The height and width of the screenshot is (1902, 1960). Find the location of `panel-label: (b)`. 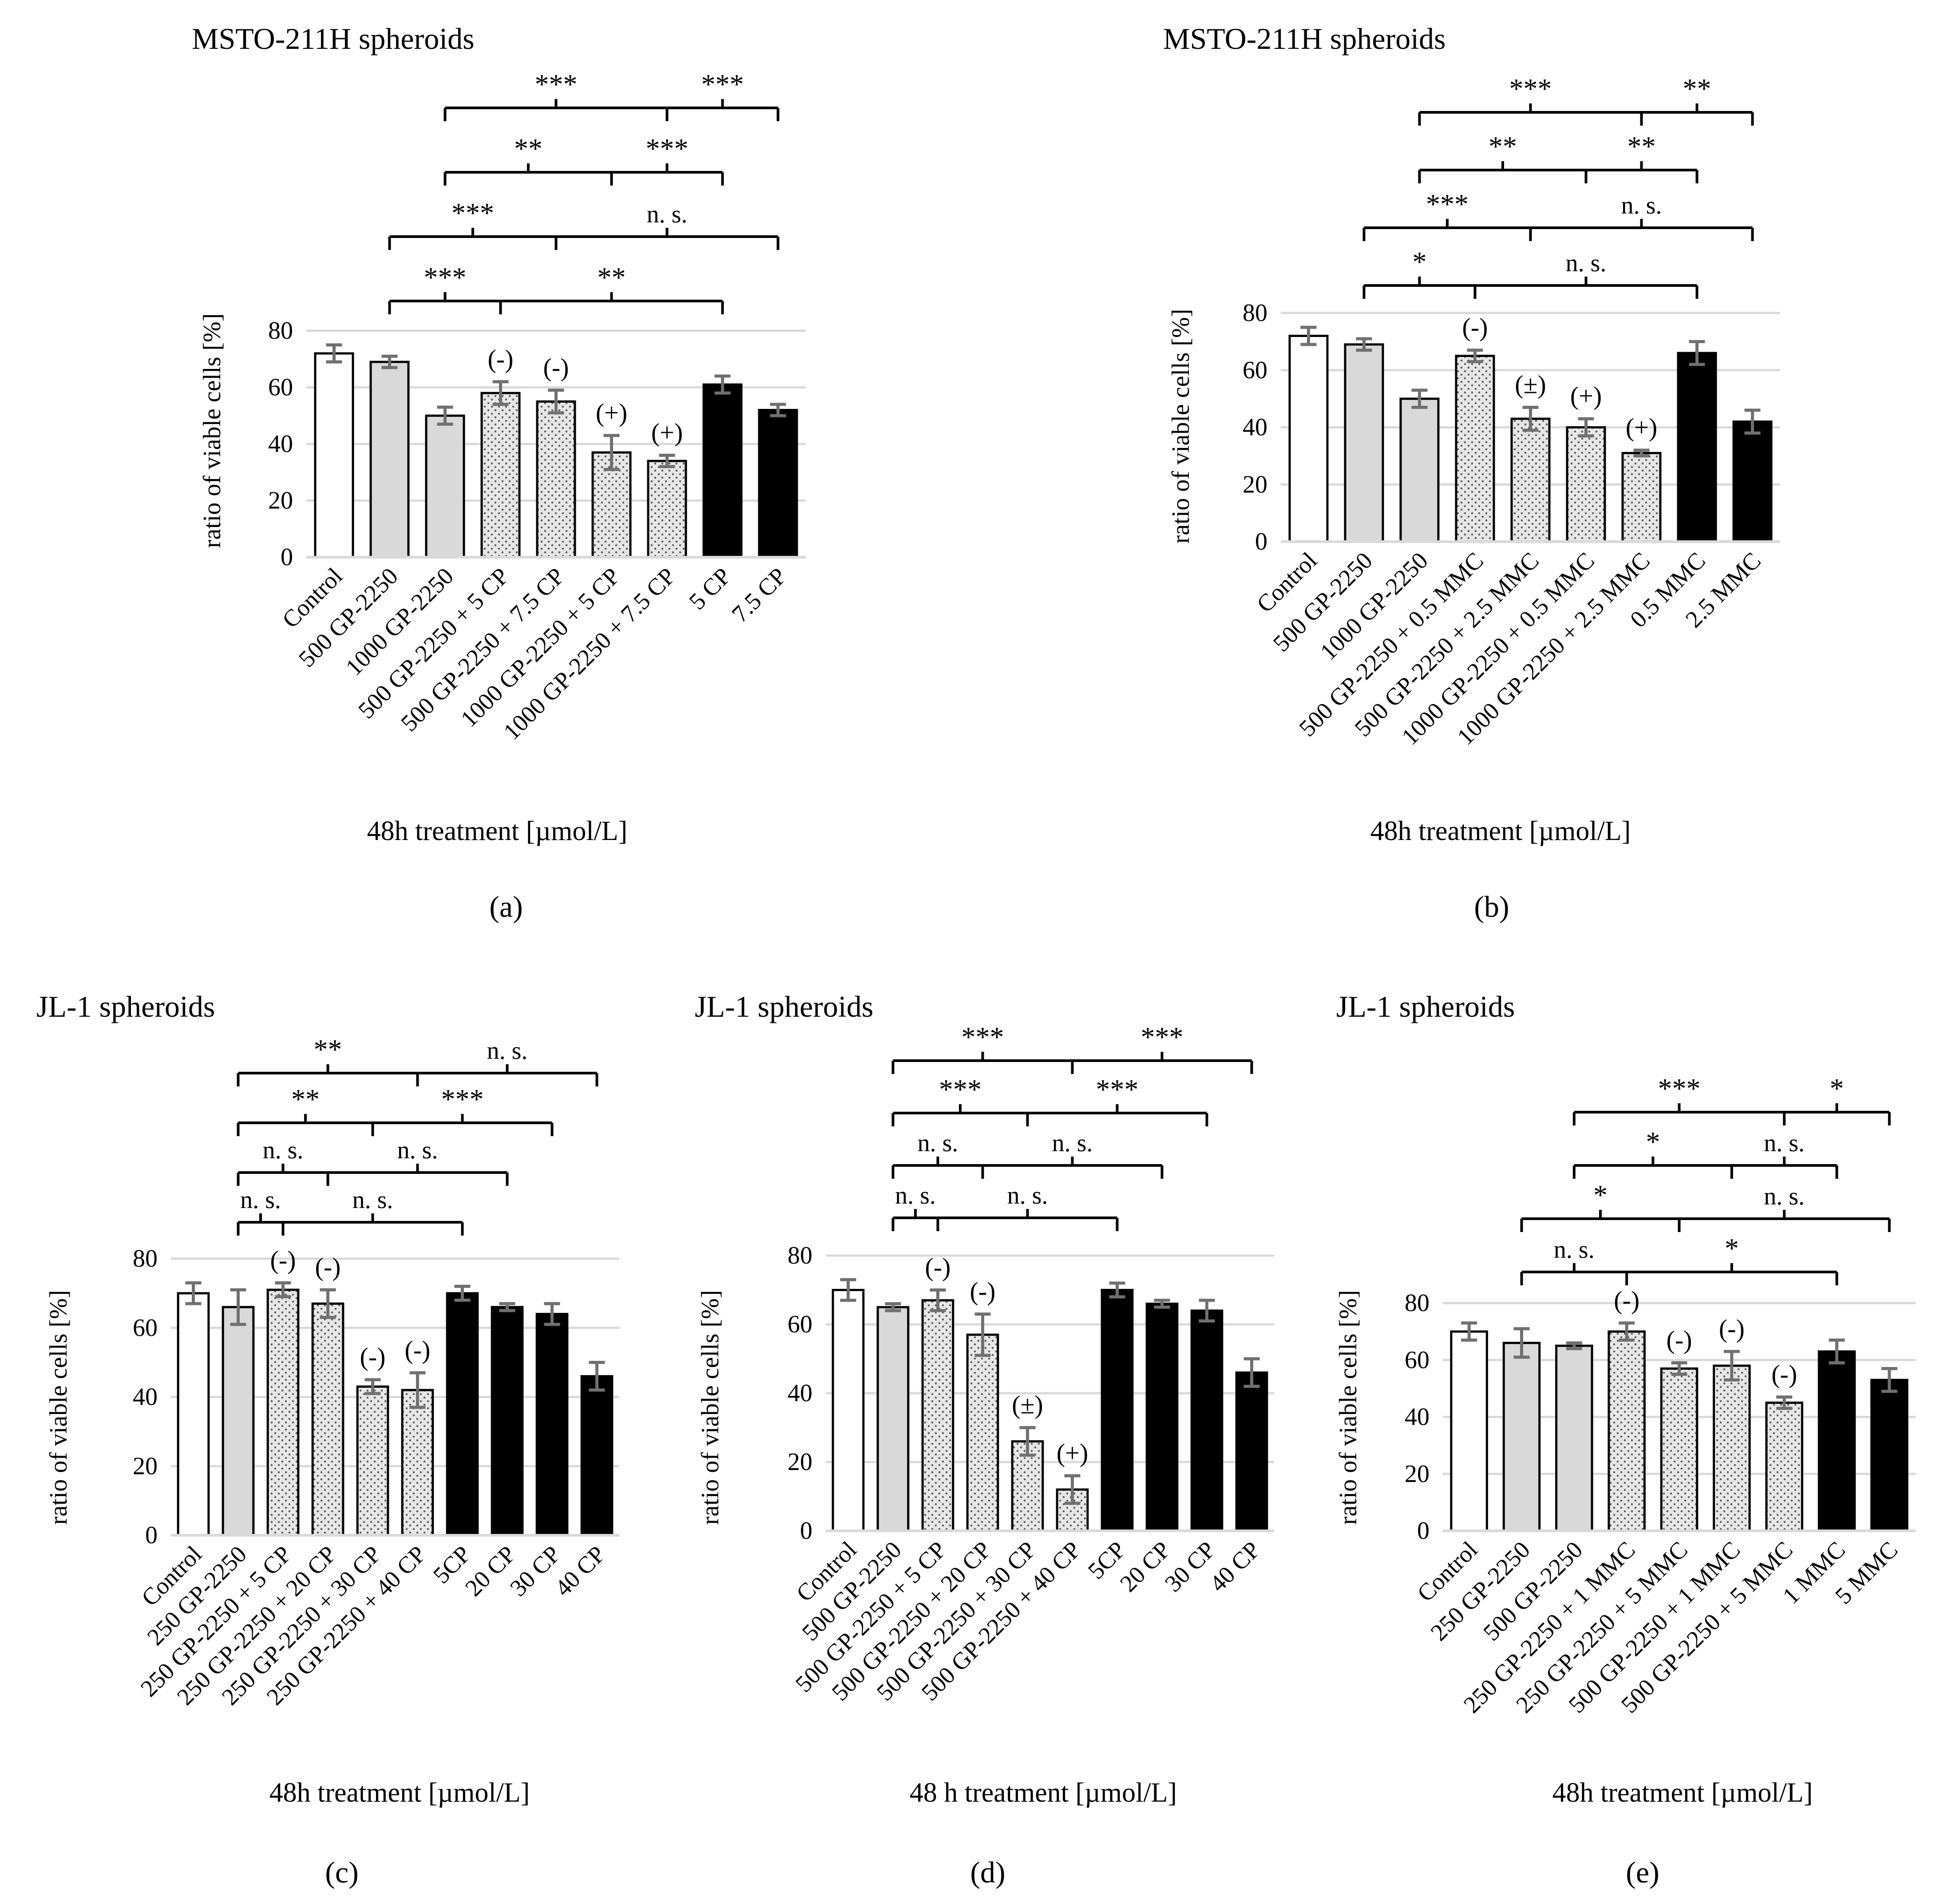

panel-label: (b) is located at coordinates (1491, 907).